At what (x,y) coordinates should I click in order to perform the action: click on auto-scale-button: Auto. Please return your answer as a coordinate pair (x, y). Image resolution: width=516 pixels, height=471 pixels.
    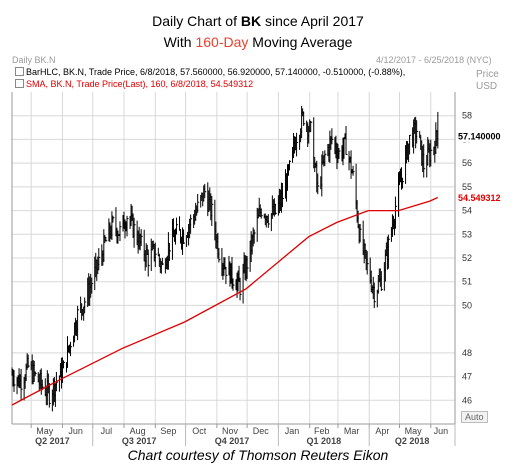
    Looking at the image, I should click on (474, 417).